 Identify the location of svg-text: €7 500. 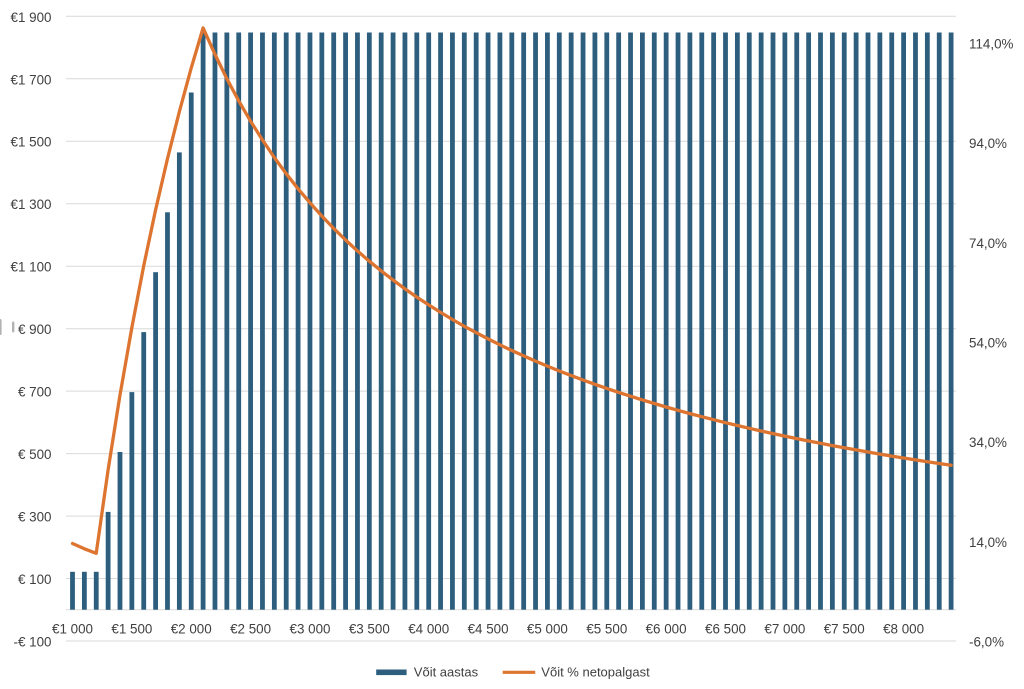
(844, 629).